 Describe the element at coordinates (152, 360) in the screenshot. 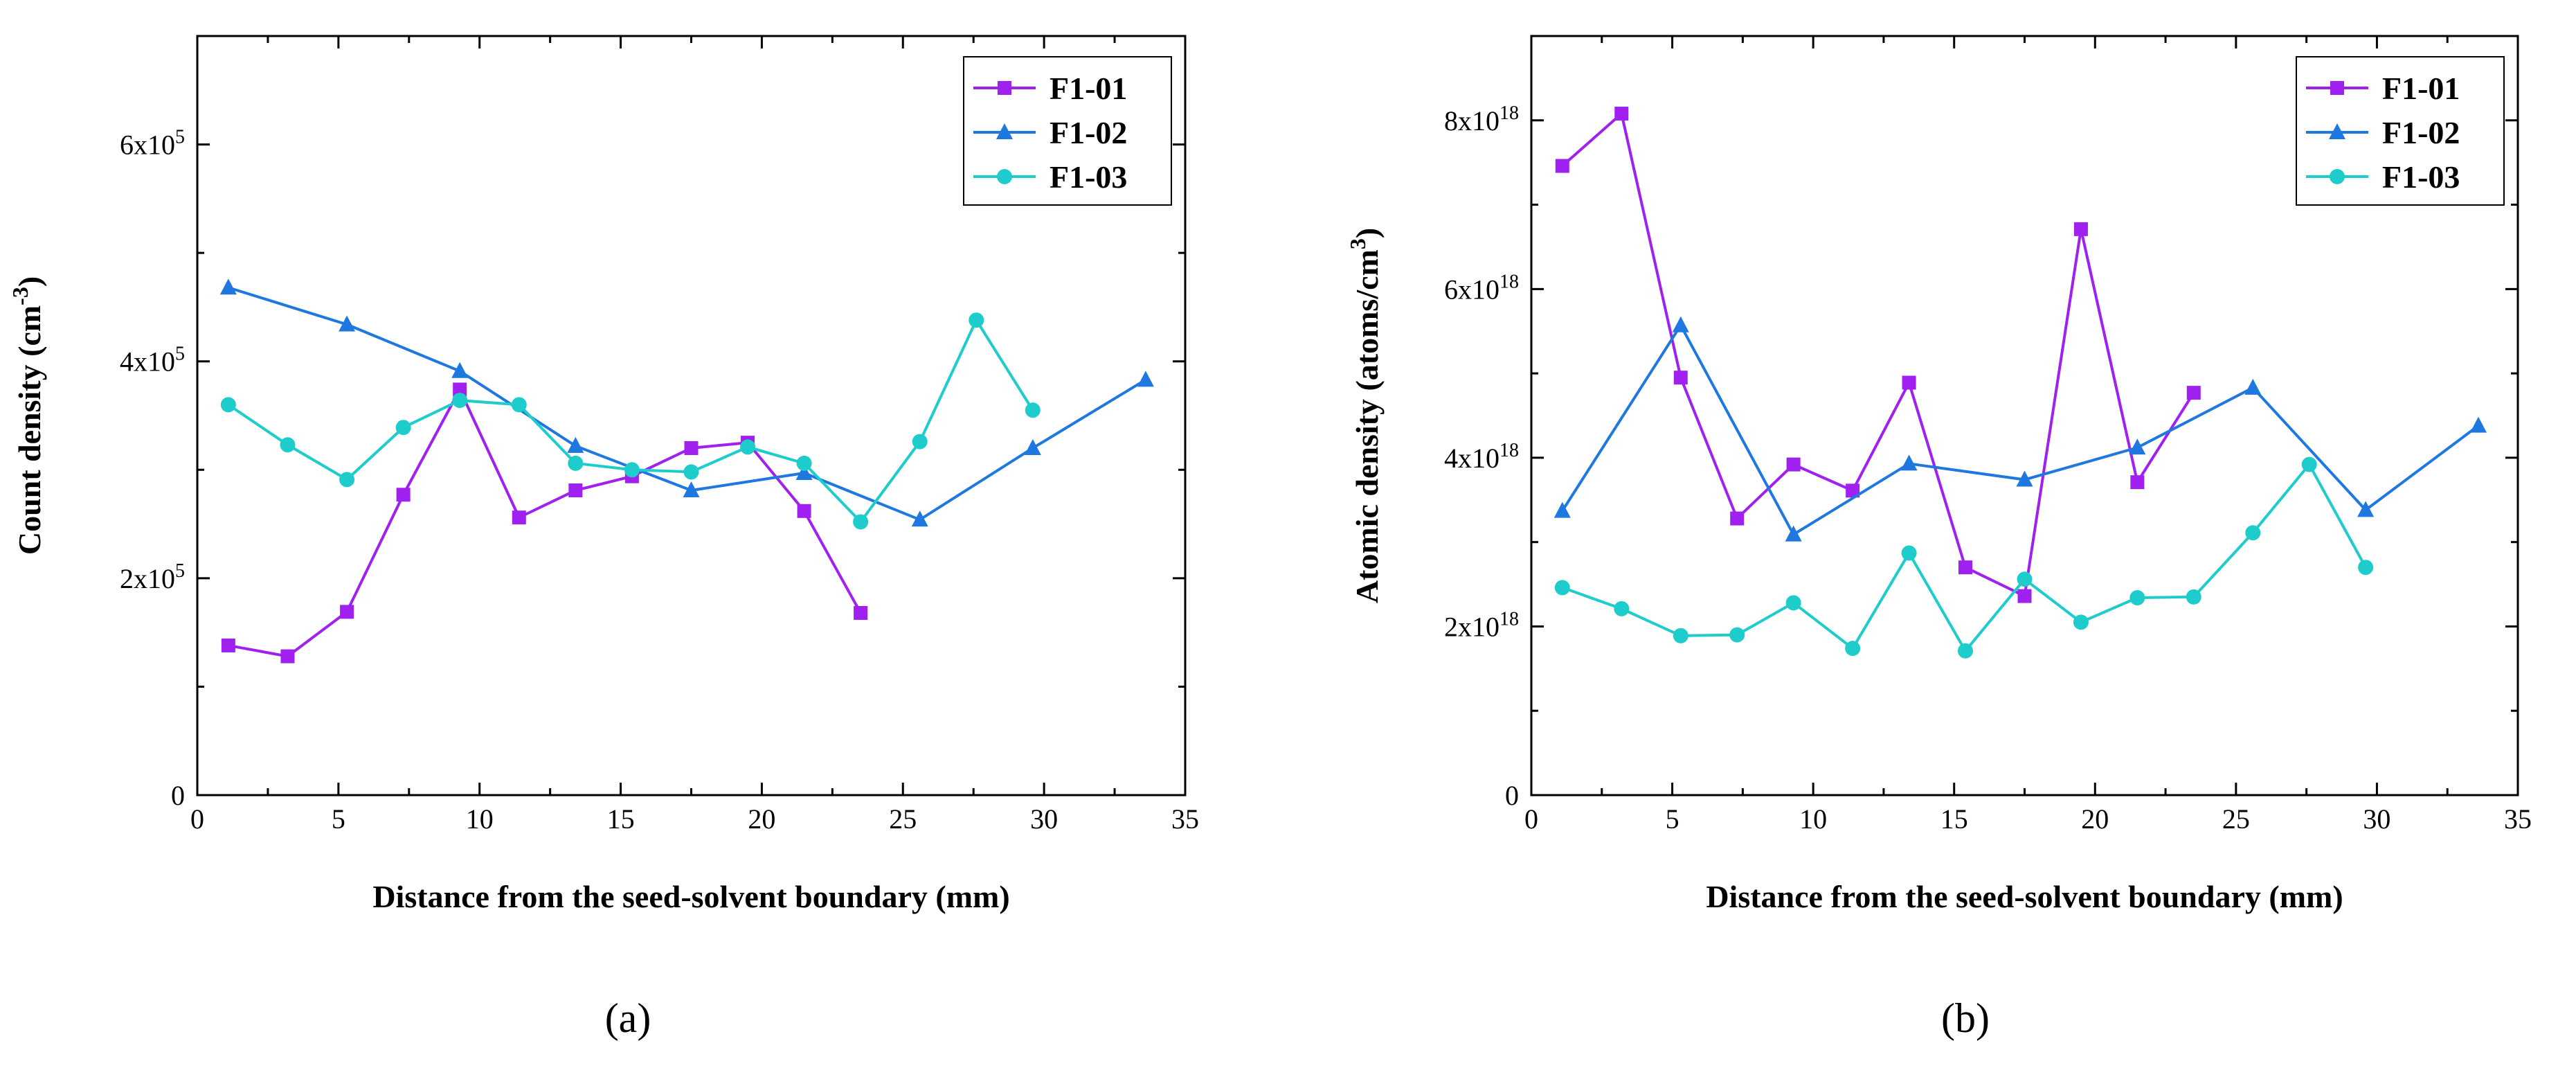

I see `y-tick-label: 4x10⁵` at that location.